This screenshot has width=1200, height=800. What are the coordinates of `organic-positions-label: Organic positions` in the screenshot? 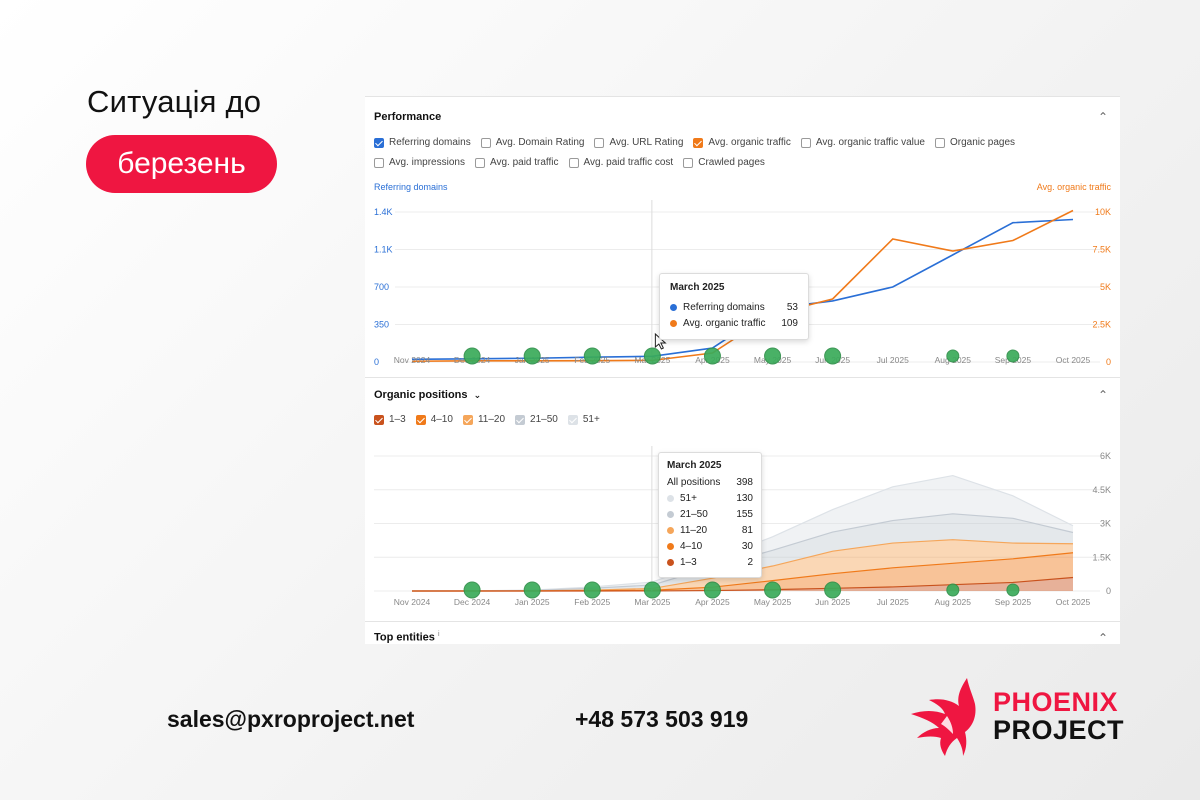 It's located at (421, 395).